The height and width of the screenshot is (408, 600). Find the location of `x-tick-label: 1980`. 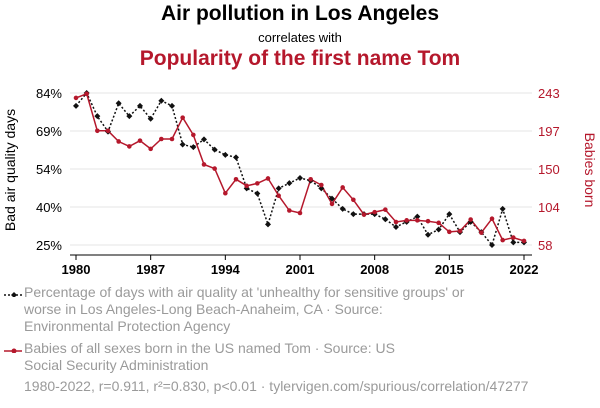

x-tick-label: 1980 is located at coordinates (76, 269).